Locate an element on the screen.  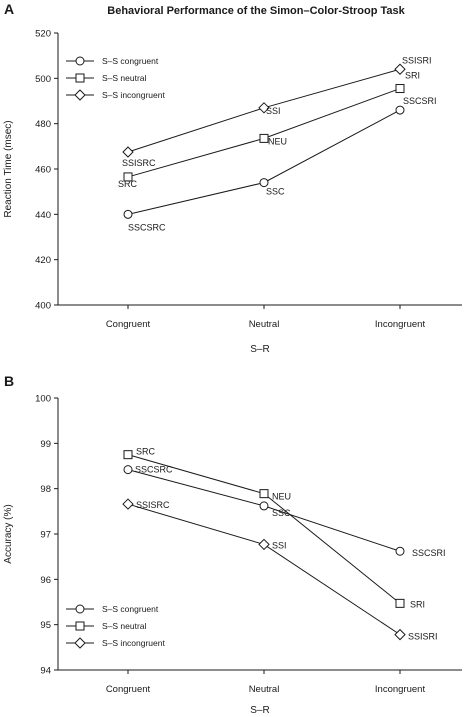
y-tick-label: 100 is located at coordinates (43, 399).